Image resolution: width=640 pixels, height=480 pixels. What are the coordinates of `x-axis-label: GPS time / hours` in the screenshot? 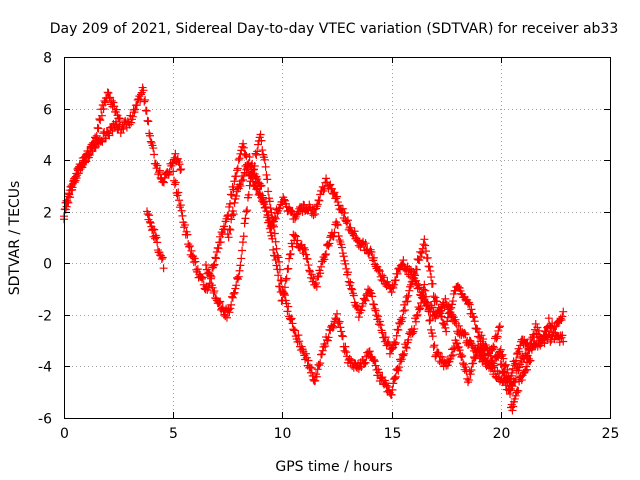 It's located at (333, 467).